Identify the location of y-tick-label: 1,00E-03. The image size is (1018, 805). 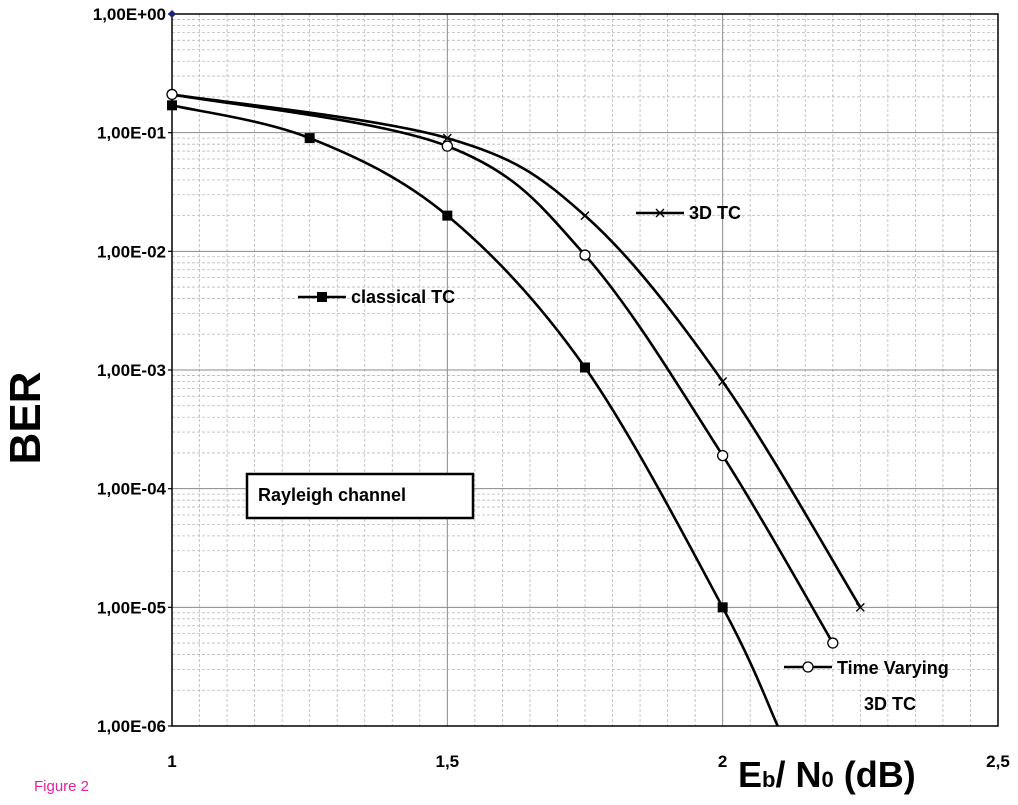
(131, 370).